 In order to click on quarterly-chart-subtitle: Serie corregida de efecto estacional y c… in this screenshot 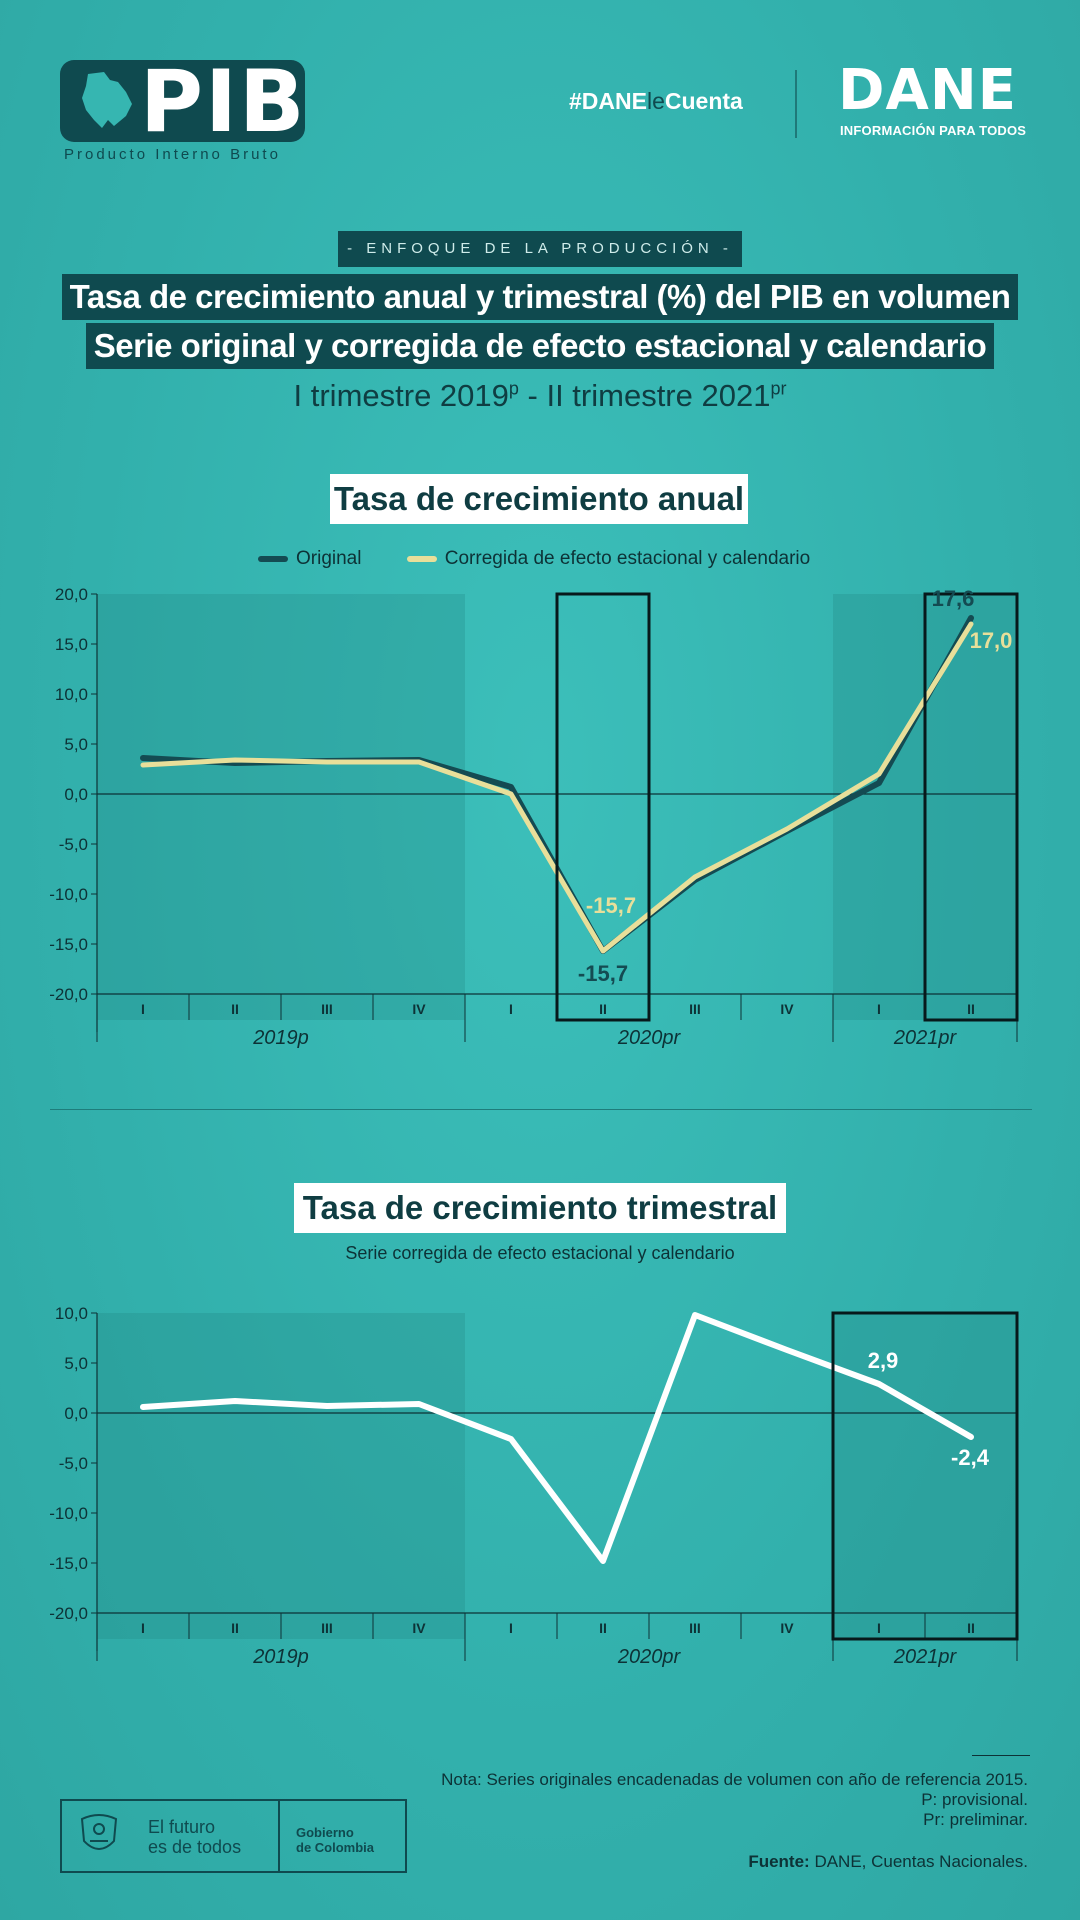, I will do `click(540, 1253)`.